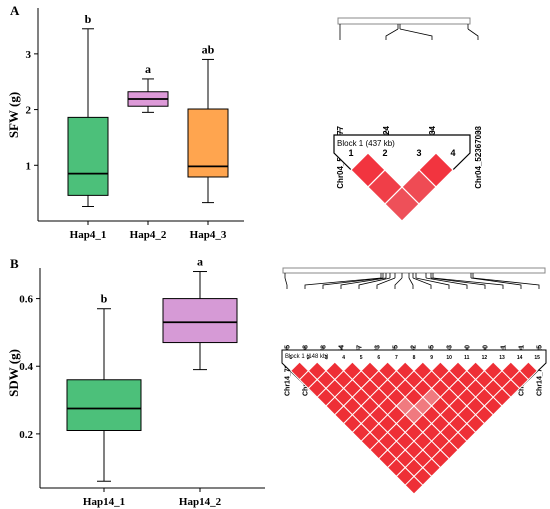 The width and height of the screenshot is (550, 509). What do you see at coordinates (208, 235) in the screenshot?
I see `x-tick-label: Hap4_3` at bounding box center [208, 235].